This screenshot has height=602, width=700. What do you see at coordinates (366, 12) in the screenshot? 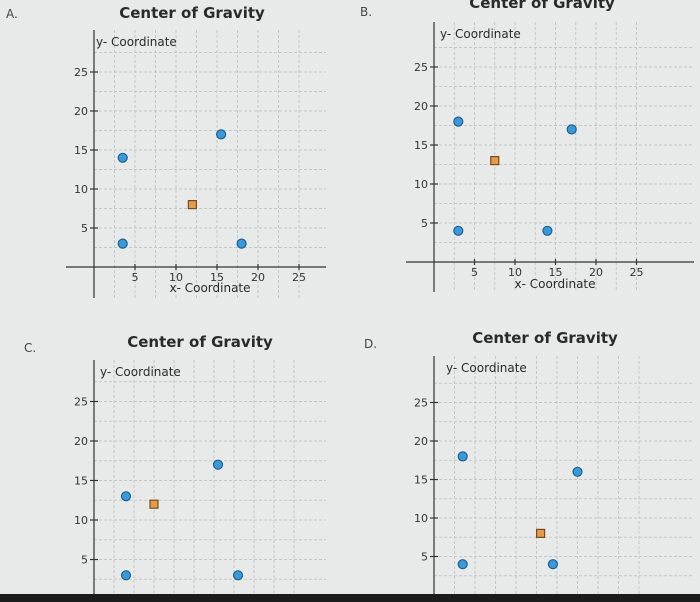
I see `panel-letter: B.` at bounding box center [366, 12].